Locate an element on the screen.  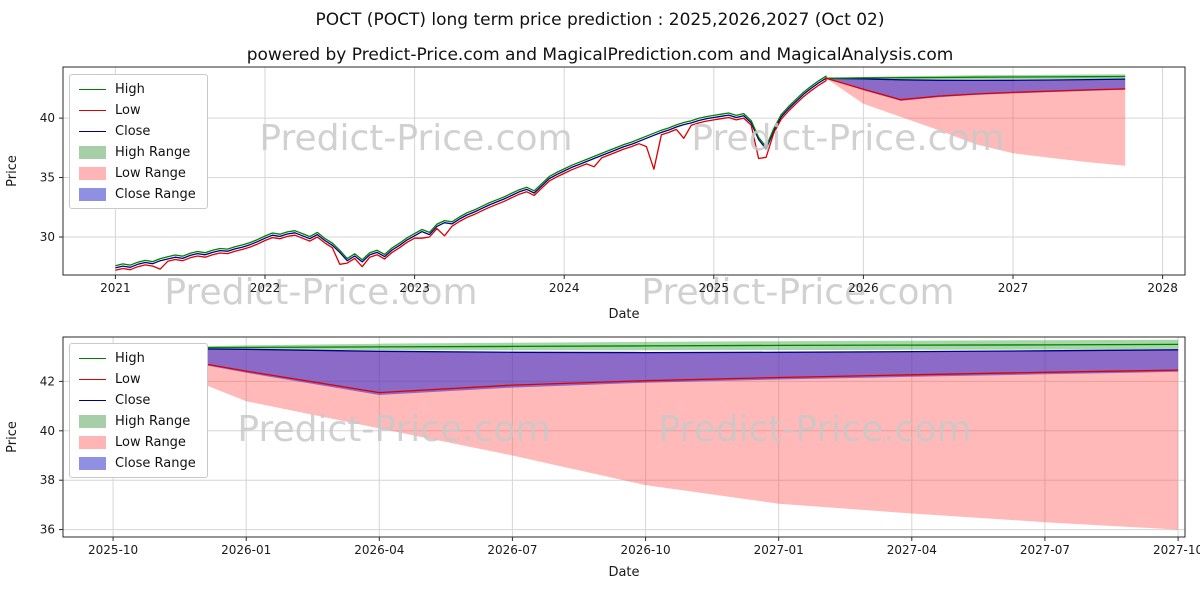
y-tick-label: 36 is located at coordinates (47, 530).